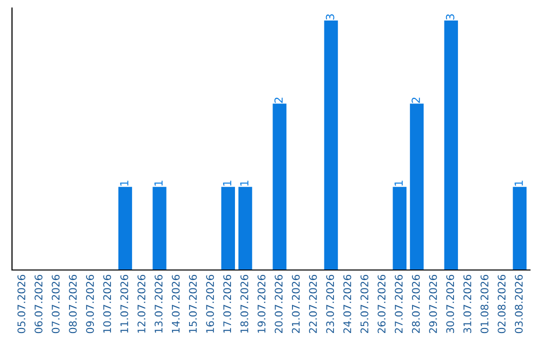  What do you see at coordinates (56, 304) in the screenshot?
I see `x-tick-label: 07.07.2026` at bounding box center [56, 304].